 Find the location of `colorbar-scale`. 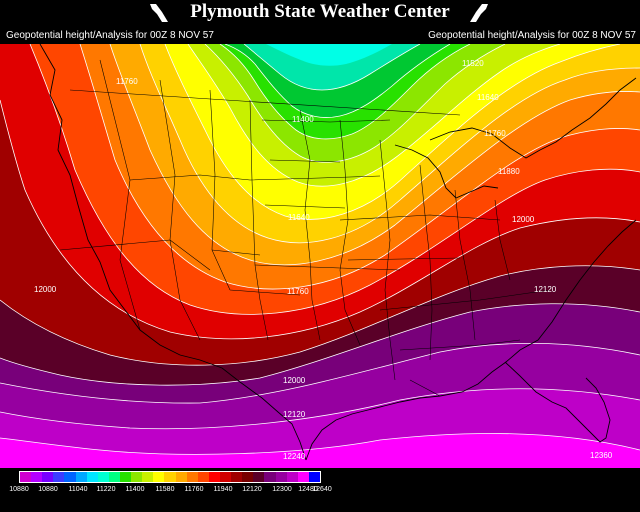

colorbar-scale is located at coordinates (170, 477).